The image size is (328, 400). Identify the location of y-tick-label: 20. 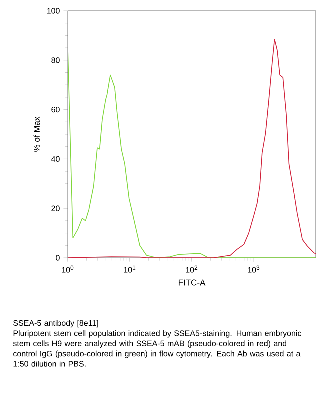
(56, 209).